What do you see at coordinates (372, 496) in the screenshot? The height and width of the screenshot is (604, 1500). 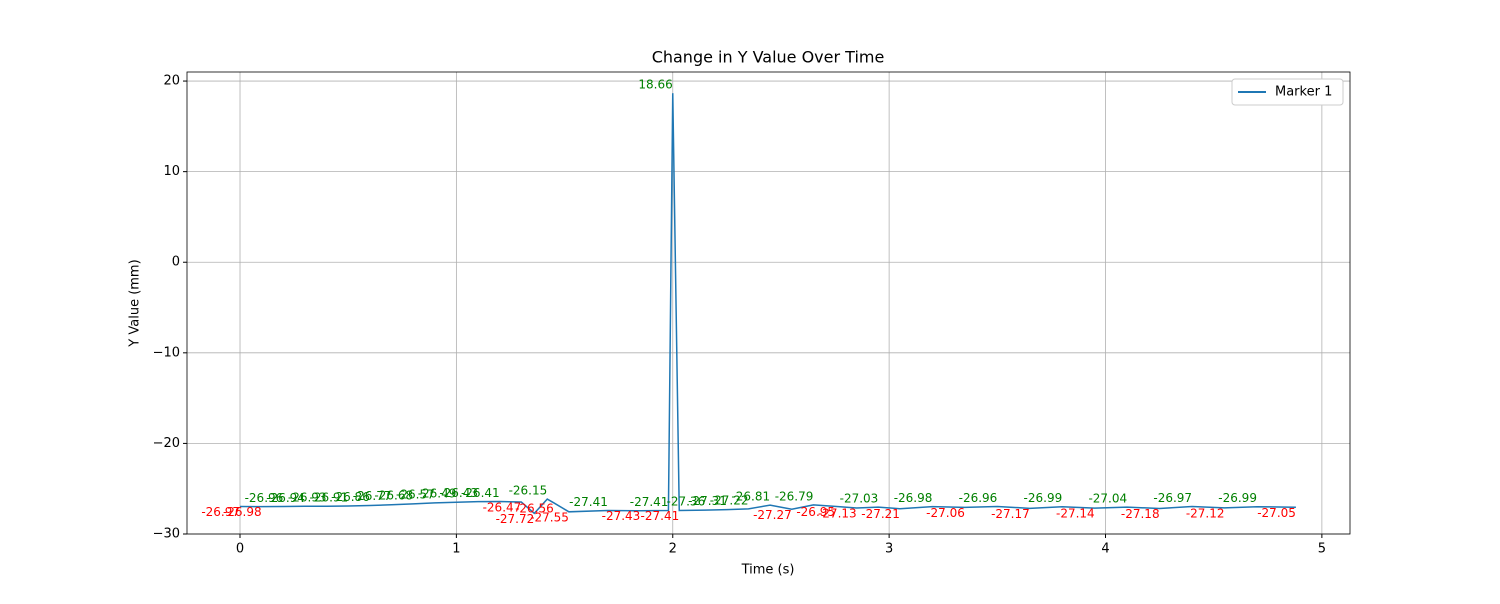 I see `data-label: -26.77` at bounding box center [372, 496].